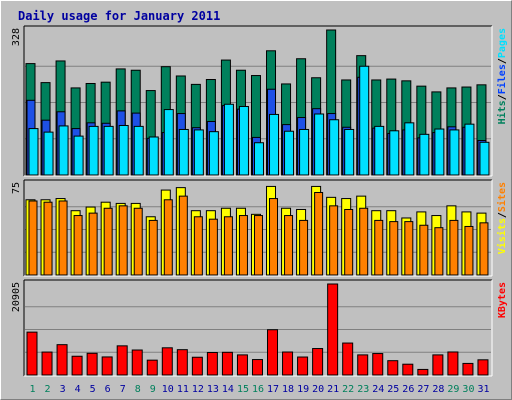  I want to click on legend-item-kbytes-0: KBytes, so click(502, 300).